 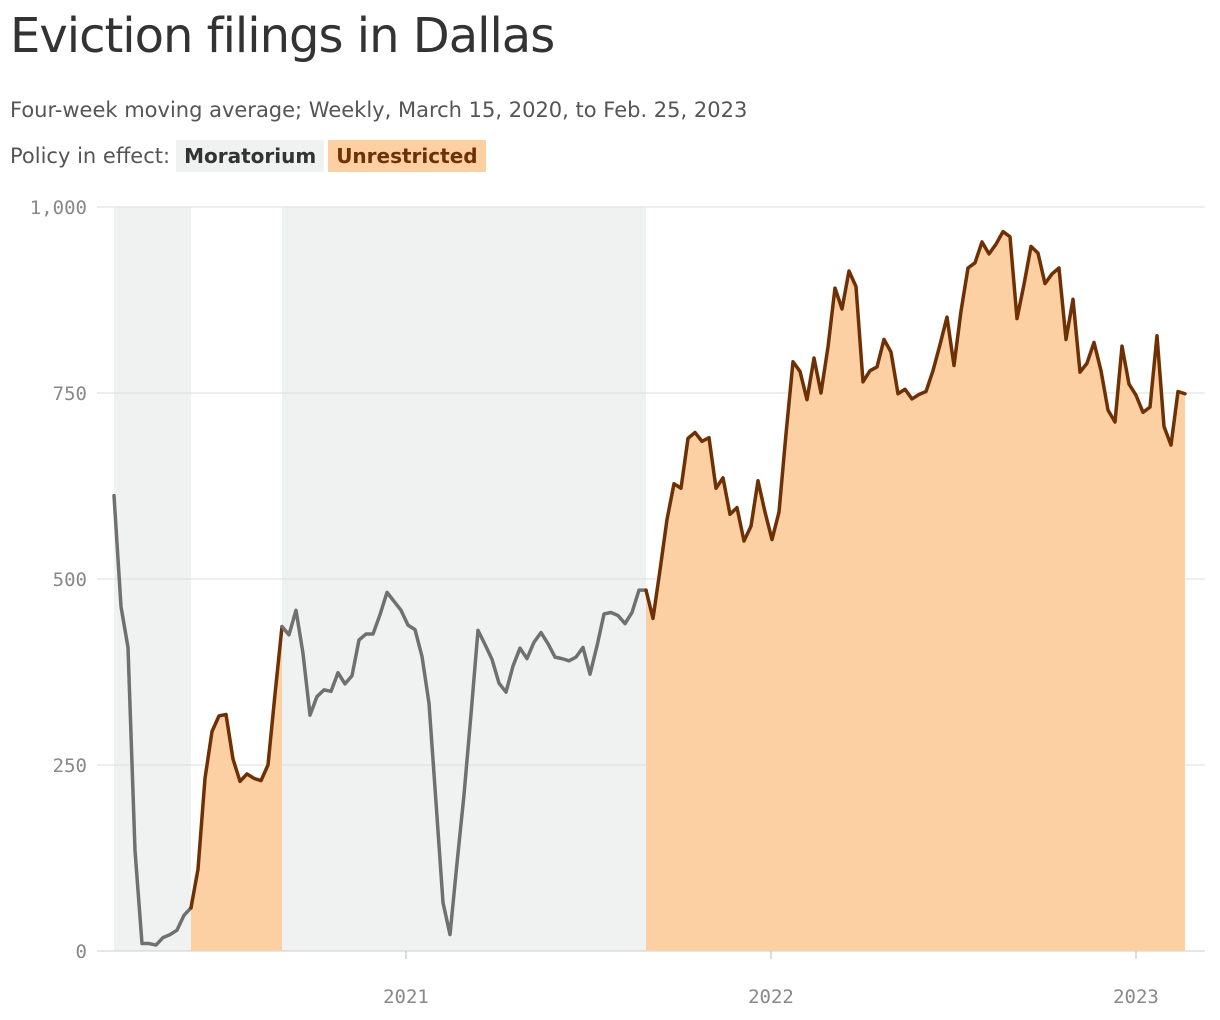 I want to click on chart-title: Eviction filings in Dallas, so click(x=282, y=36).